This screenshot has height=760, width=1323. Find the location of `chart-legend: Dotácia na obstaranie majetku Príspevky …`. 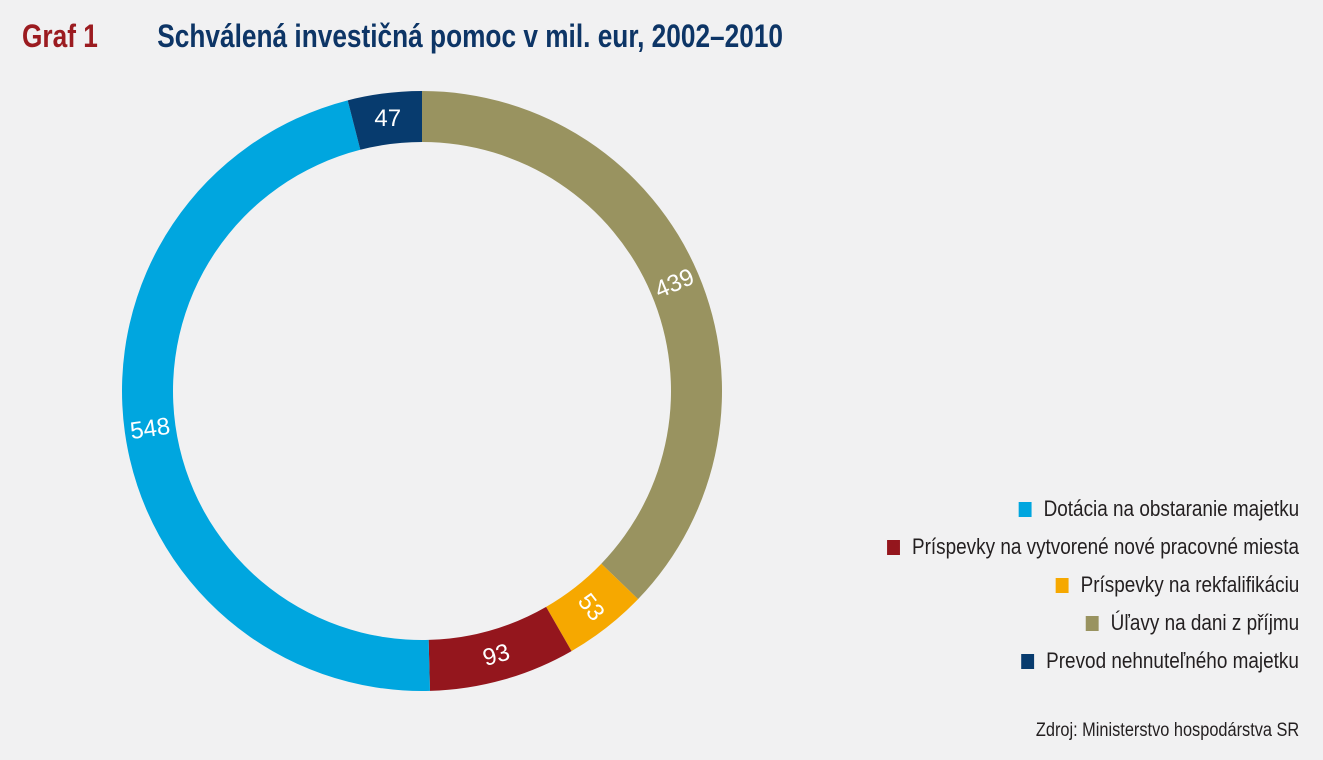

chart-legend: Dotácia na obstaranie majetku Príspevky … is located at coordinates (1059, 585).